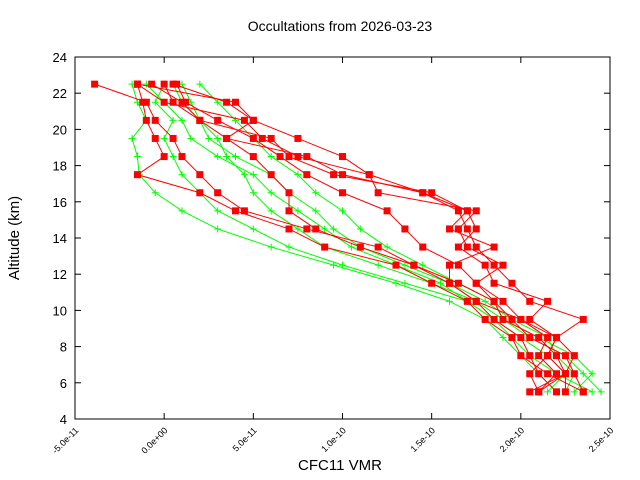 This screenshot has width=640, height=480. What do you see at coordinates (60, 93) in the screenshot?
I see `y-tick-label: 22` at bounding box center [60, 93].